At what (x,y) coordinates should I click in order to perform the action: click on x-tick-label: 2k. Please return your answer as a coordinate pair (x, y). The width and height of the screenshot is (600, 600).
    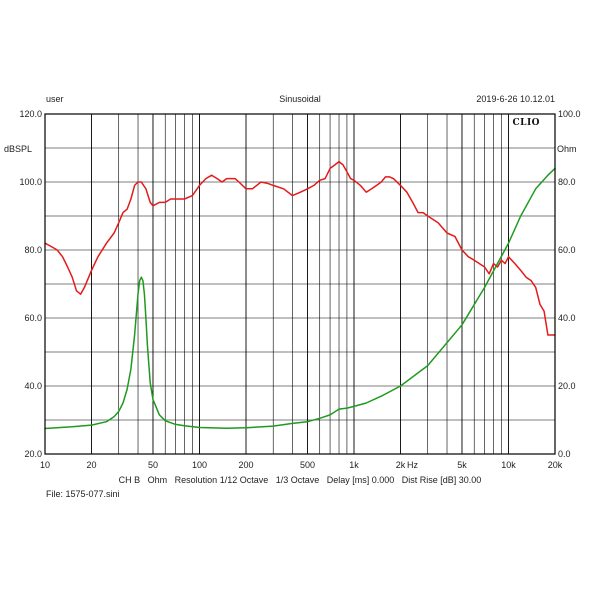
    Looking at the image, I should click on (401, 465).